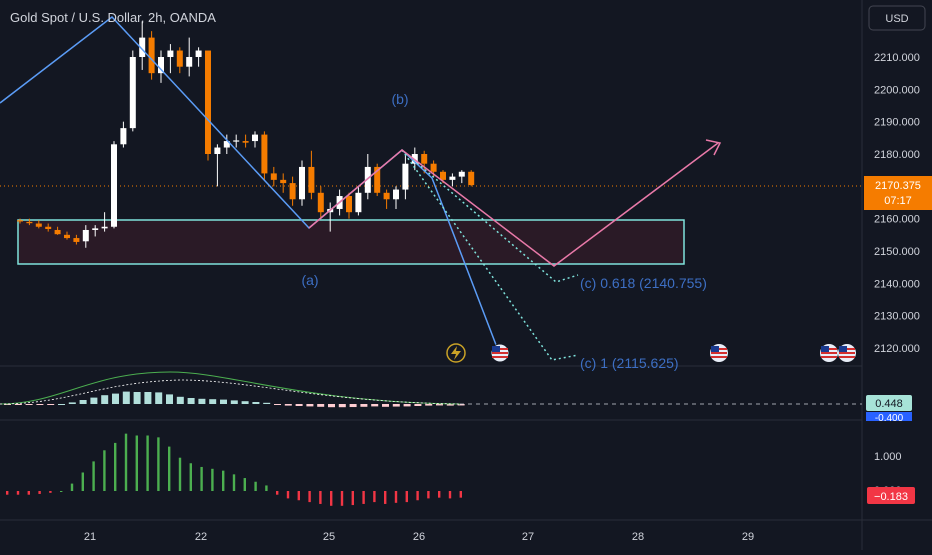  What do you see at coordinates (399, 99) in the screenshot?
I see `wave-label-b: (b)` at bounding box center [399, 99].